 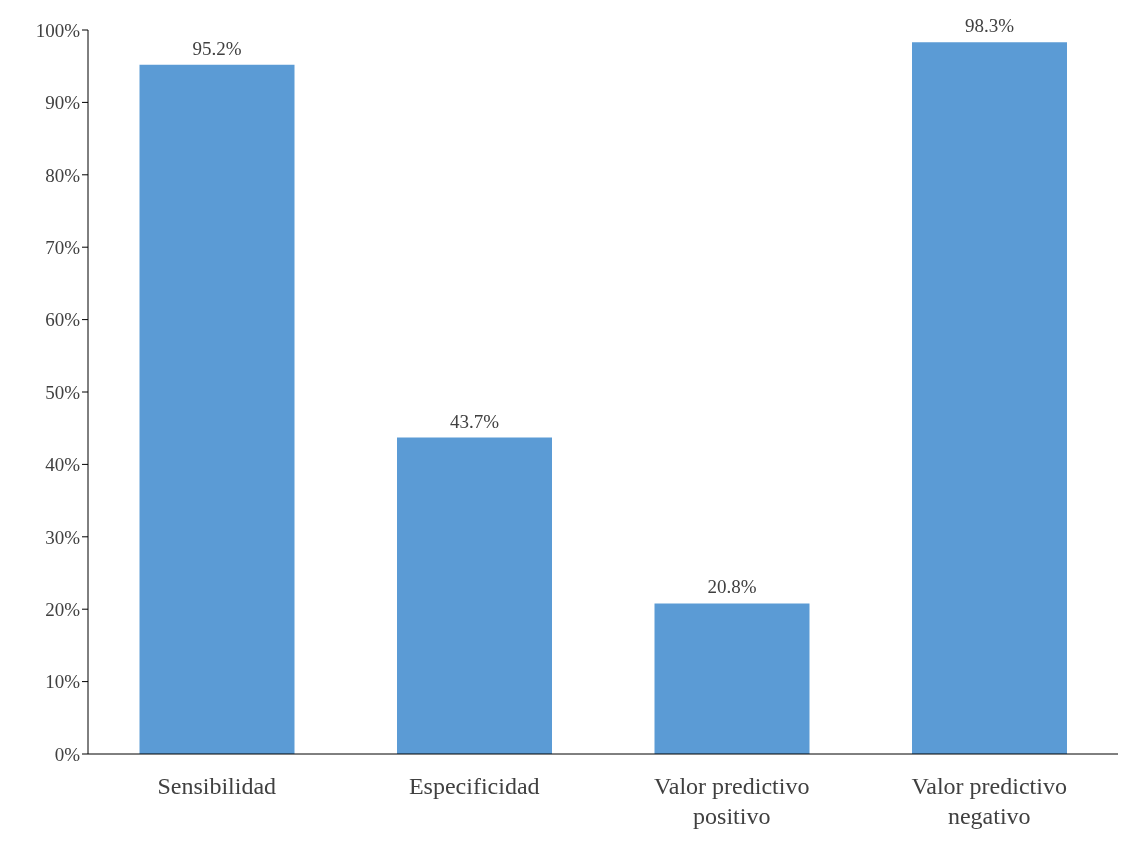 I want to click on y-tick-label: 90%, so click(x=63, y=103).